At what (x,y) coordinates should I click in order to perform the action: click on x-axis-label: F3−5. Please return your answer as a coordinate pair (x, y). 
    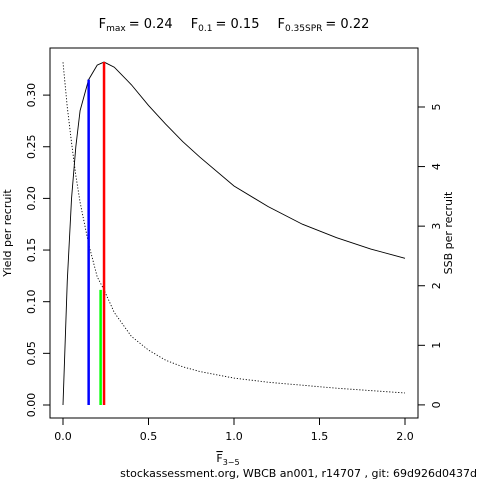
    Looking at the image, I should click on (227, 459).